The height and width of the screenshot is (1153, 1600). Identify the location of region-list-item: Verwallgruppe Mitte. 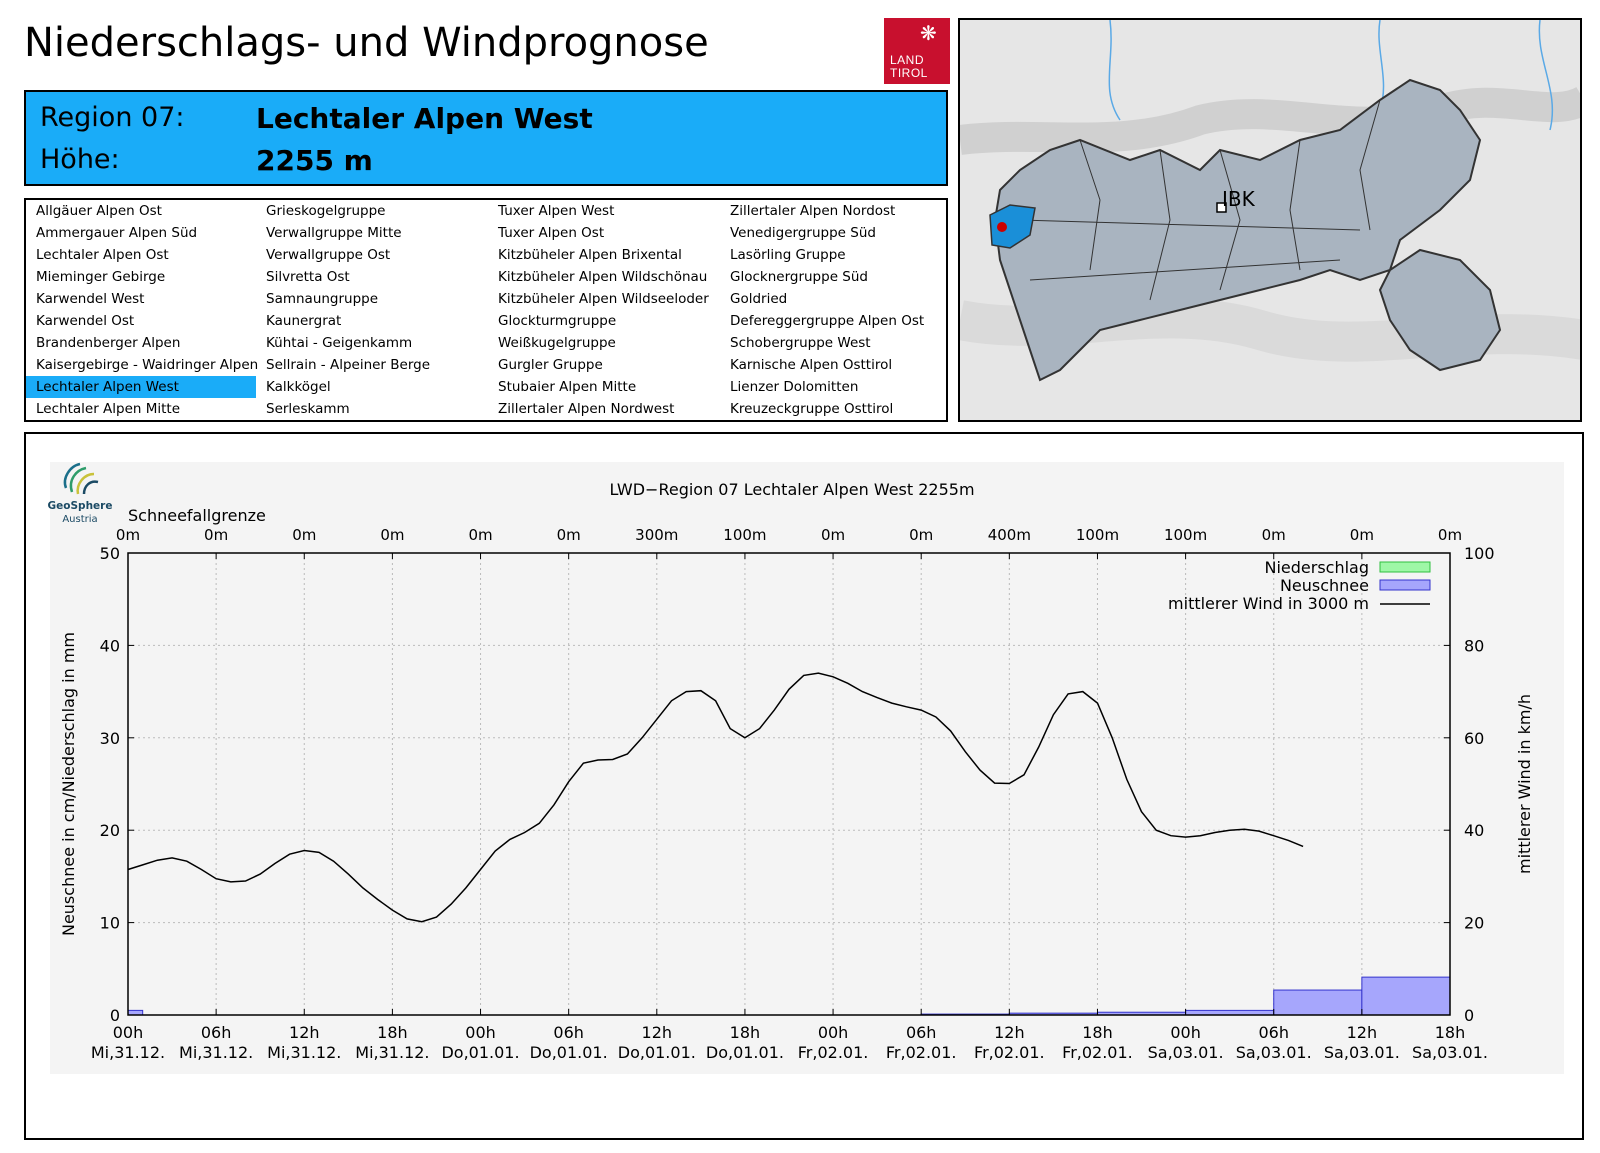
(334, 233).